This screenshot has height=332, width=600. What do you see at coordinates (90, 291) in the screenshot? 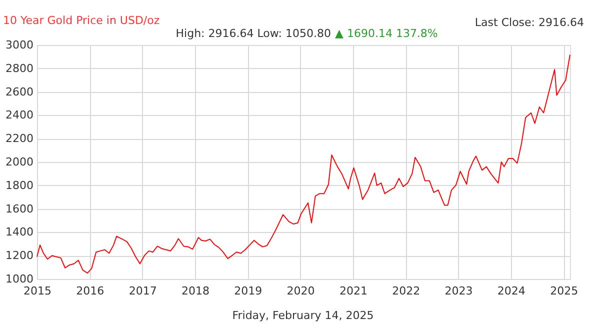
I see `x-tick-label: 2016` at bounding box center [90, 291].